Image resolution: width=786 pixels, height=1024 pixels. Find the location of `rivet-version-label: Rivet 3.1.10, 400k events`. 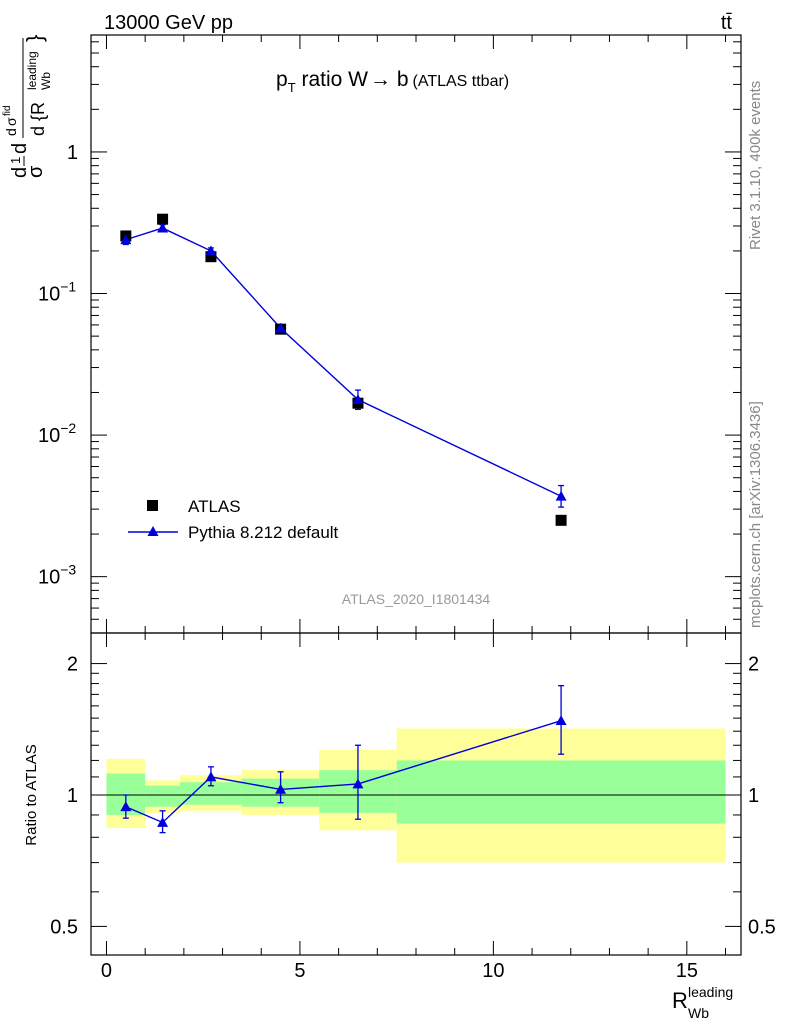

rivet-version-label: Rivet 3.1.10, 400k events is located at coordinates (755, 165).